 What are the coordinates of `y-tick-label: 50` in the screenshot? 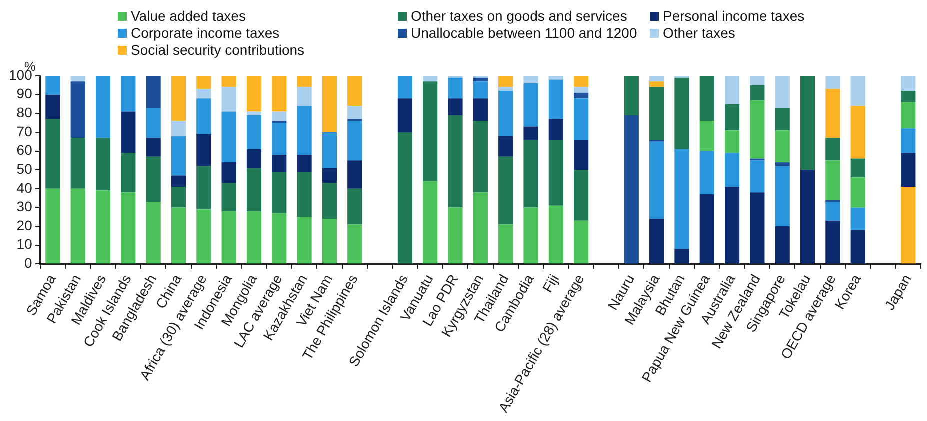 It's located at (24, 168).